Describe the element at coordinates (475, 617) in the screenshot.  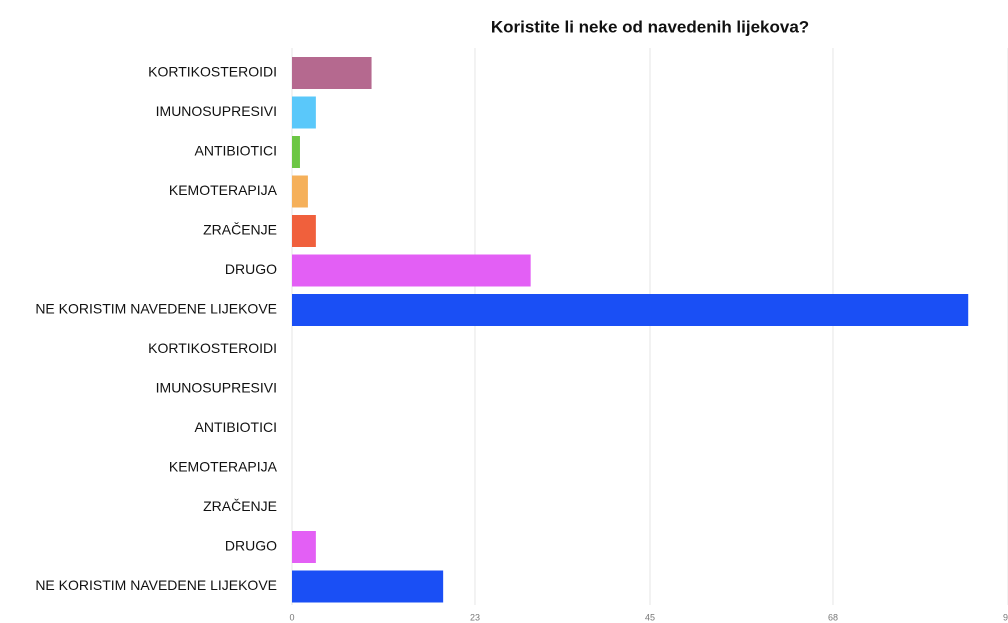
I see `x-tick-label: 23` at that location.